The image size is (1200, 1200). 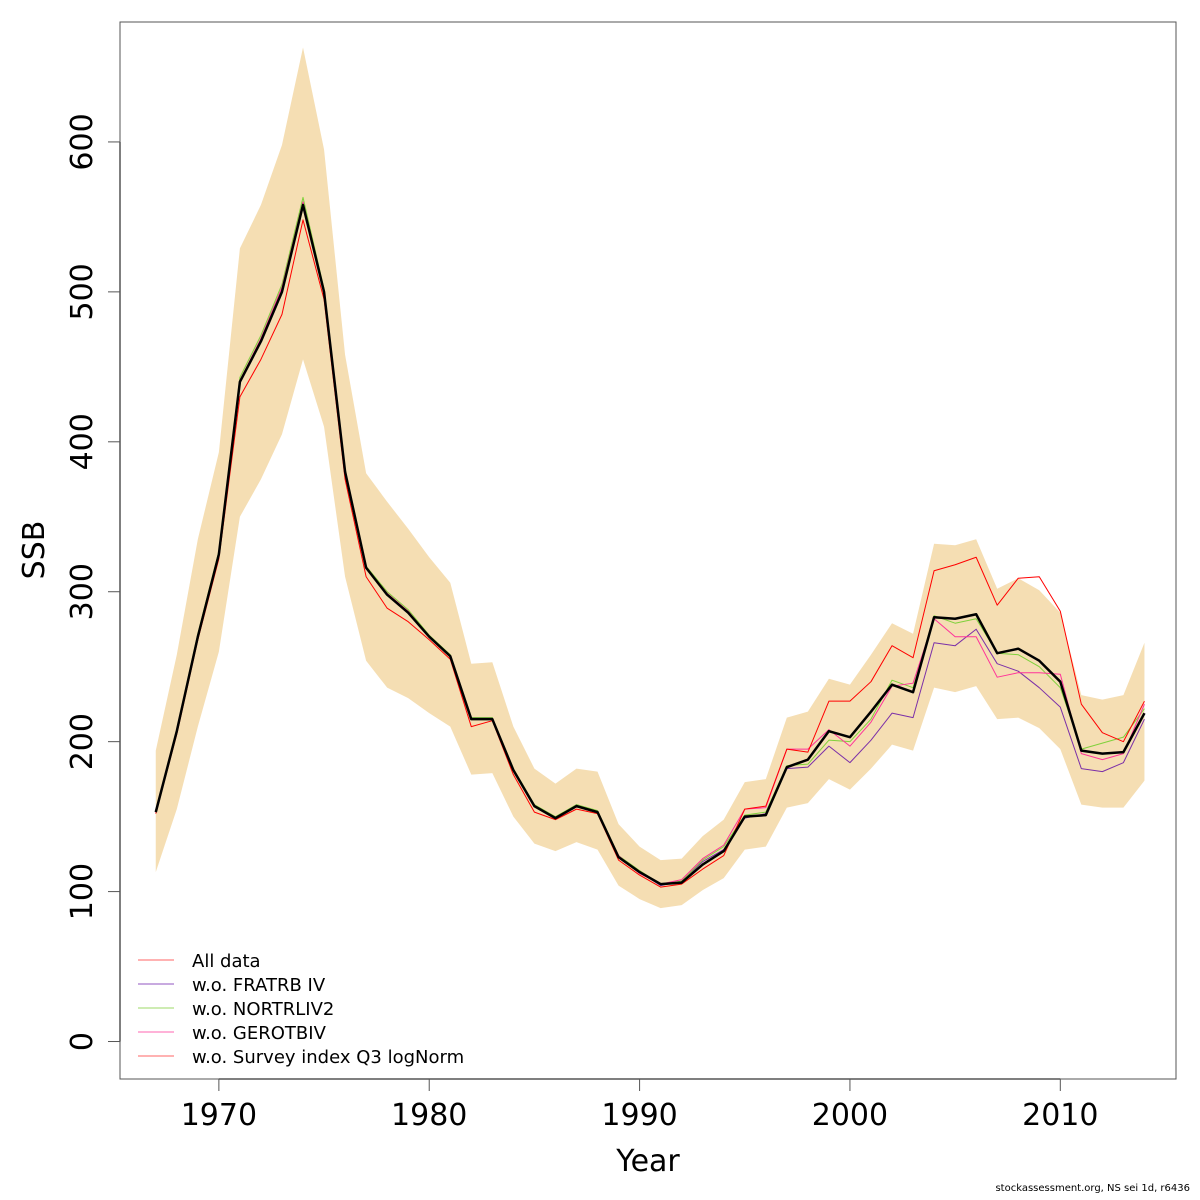 I want to click on y-tick-label: 600, so click(x=82, y=141).